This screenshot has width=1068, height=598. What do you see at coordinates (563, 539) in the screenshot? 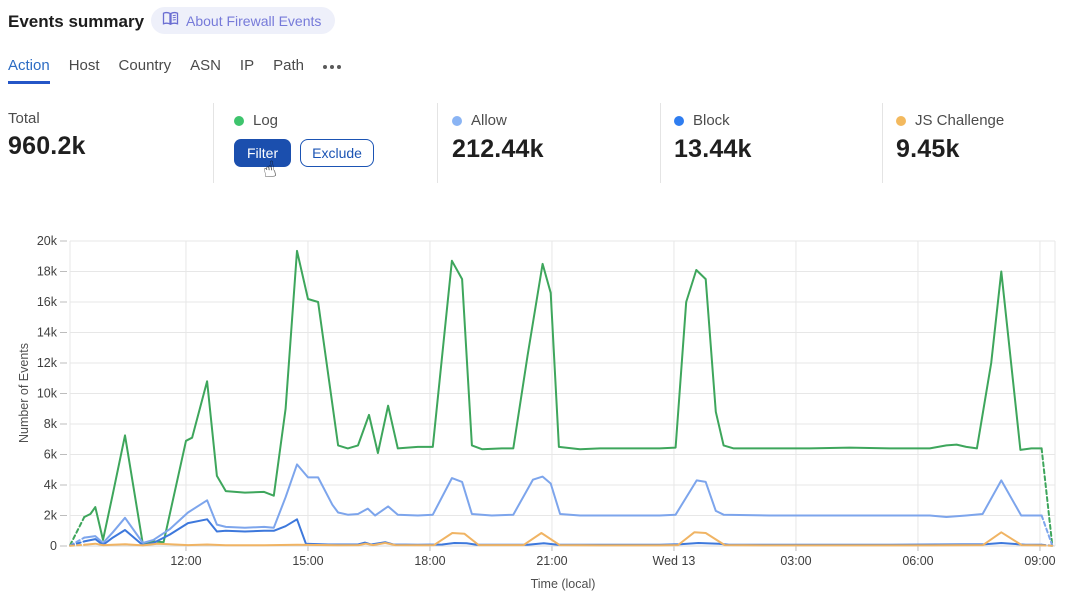
I see `series-line-js-challenge` at bounding box center [563, 539].